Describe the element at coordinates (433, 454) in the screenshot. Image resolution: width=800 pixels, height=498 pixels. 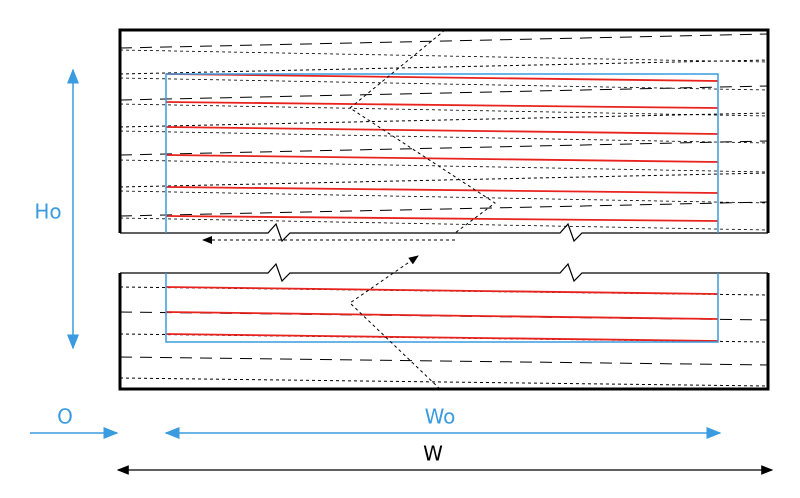
I see `width-label: W` at that location.